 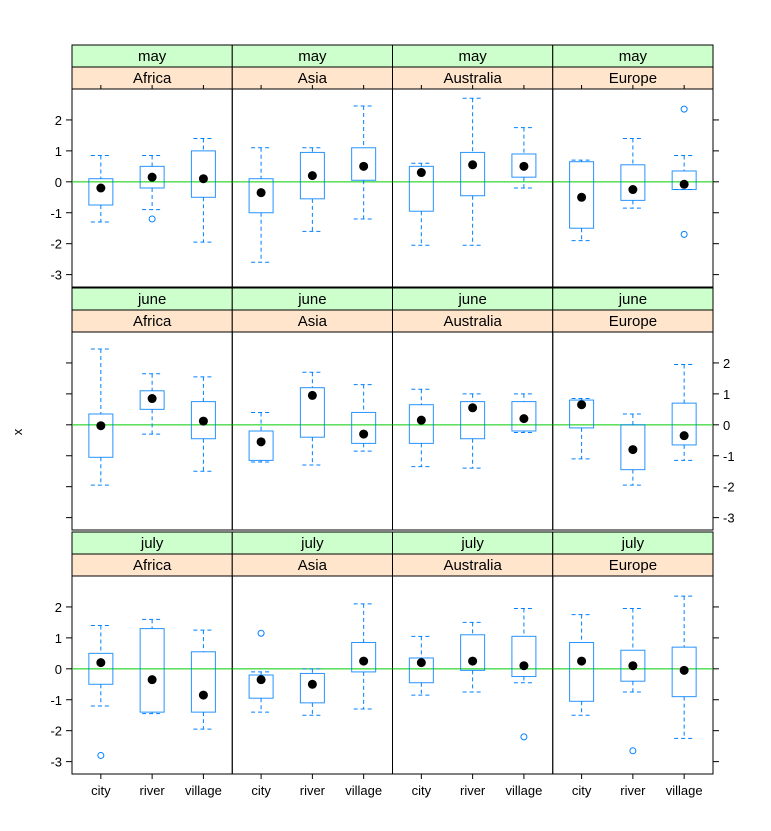 I want to click on box-july-europe-village, so click(x=684, y=672).